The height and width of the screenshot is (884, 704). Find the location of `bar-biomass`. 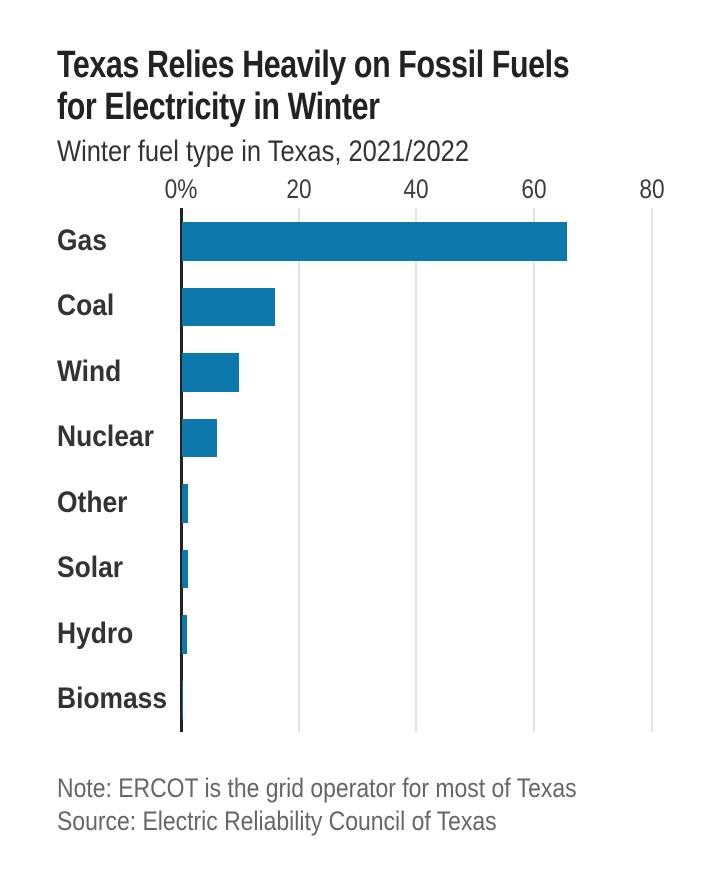

bar-biomass is located at coordinates (182, 699).